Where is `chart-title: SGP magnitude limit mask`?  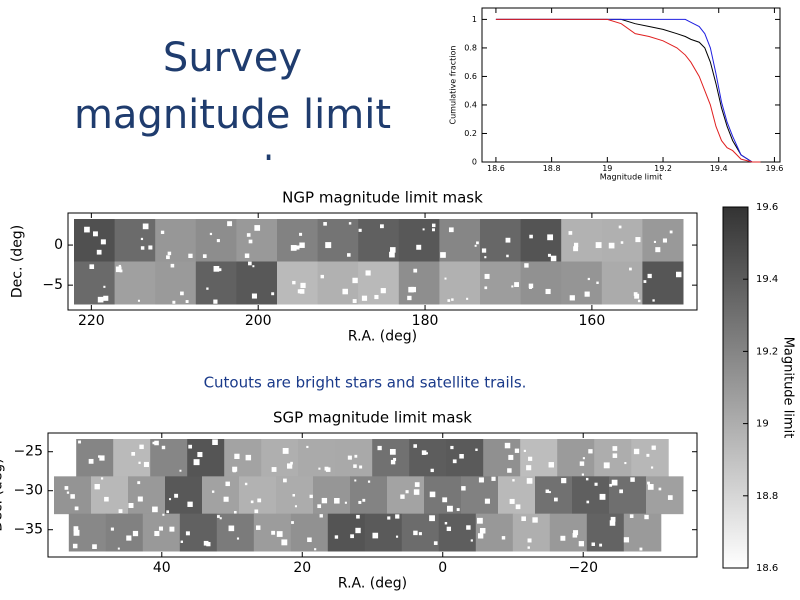
chart-title: SGP magnitude limit mask is located at coordinates (372, 418).